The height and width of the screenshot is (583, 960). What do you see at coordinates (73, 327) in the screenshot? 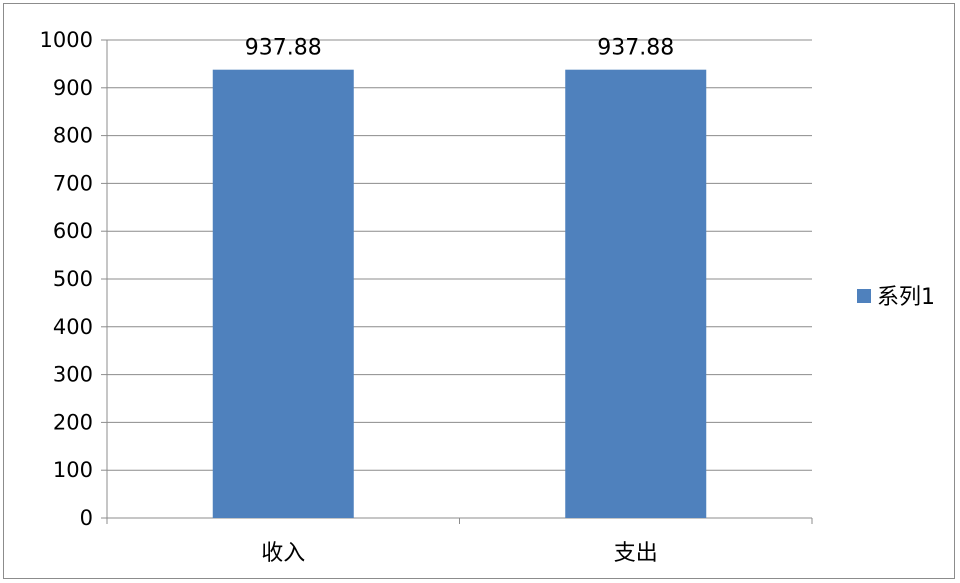
I see `y-tick-label: 400` at bounding box center [73, 327].